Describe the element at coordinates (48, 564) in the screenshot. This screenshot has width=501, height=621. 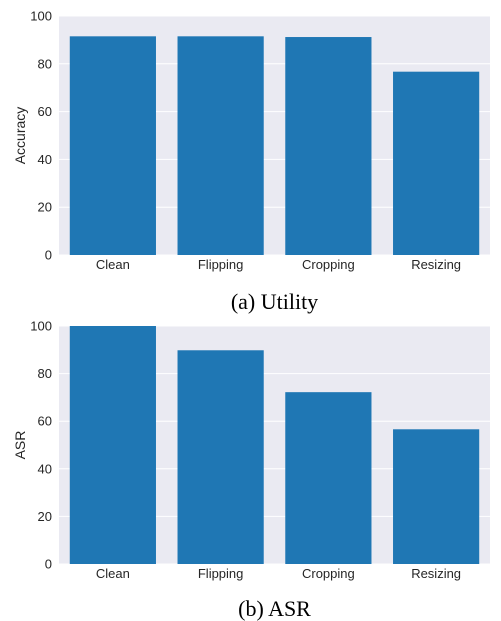
I see `chart-2-y-tick-label: 0` at that location.